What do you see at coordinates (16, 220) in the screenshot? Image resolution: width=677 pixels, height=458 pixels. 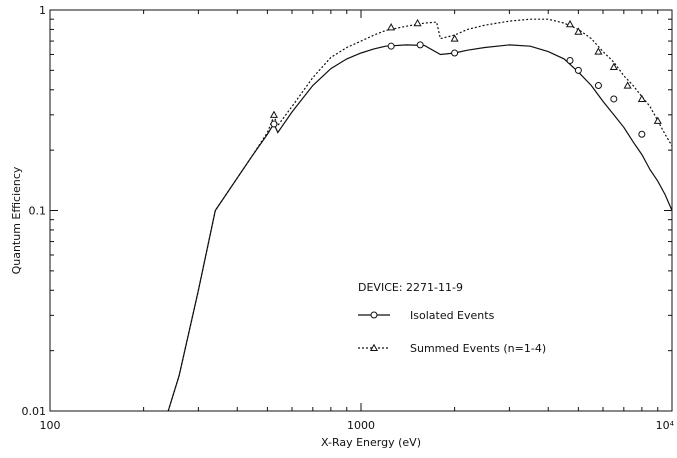 I see `y-axis-label: Quantum Efficiency` at bounding box center [16, 220].